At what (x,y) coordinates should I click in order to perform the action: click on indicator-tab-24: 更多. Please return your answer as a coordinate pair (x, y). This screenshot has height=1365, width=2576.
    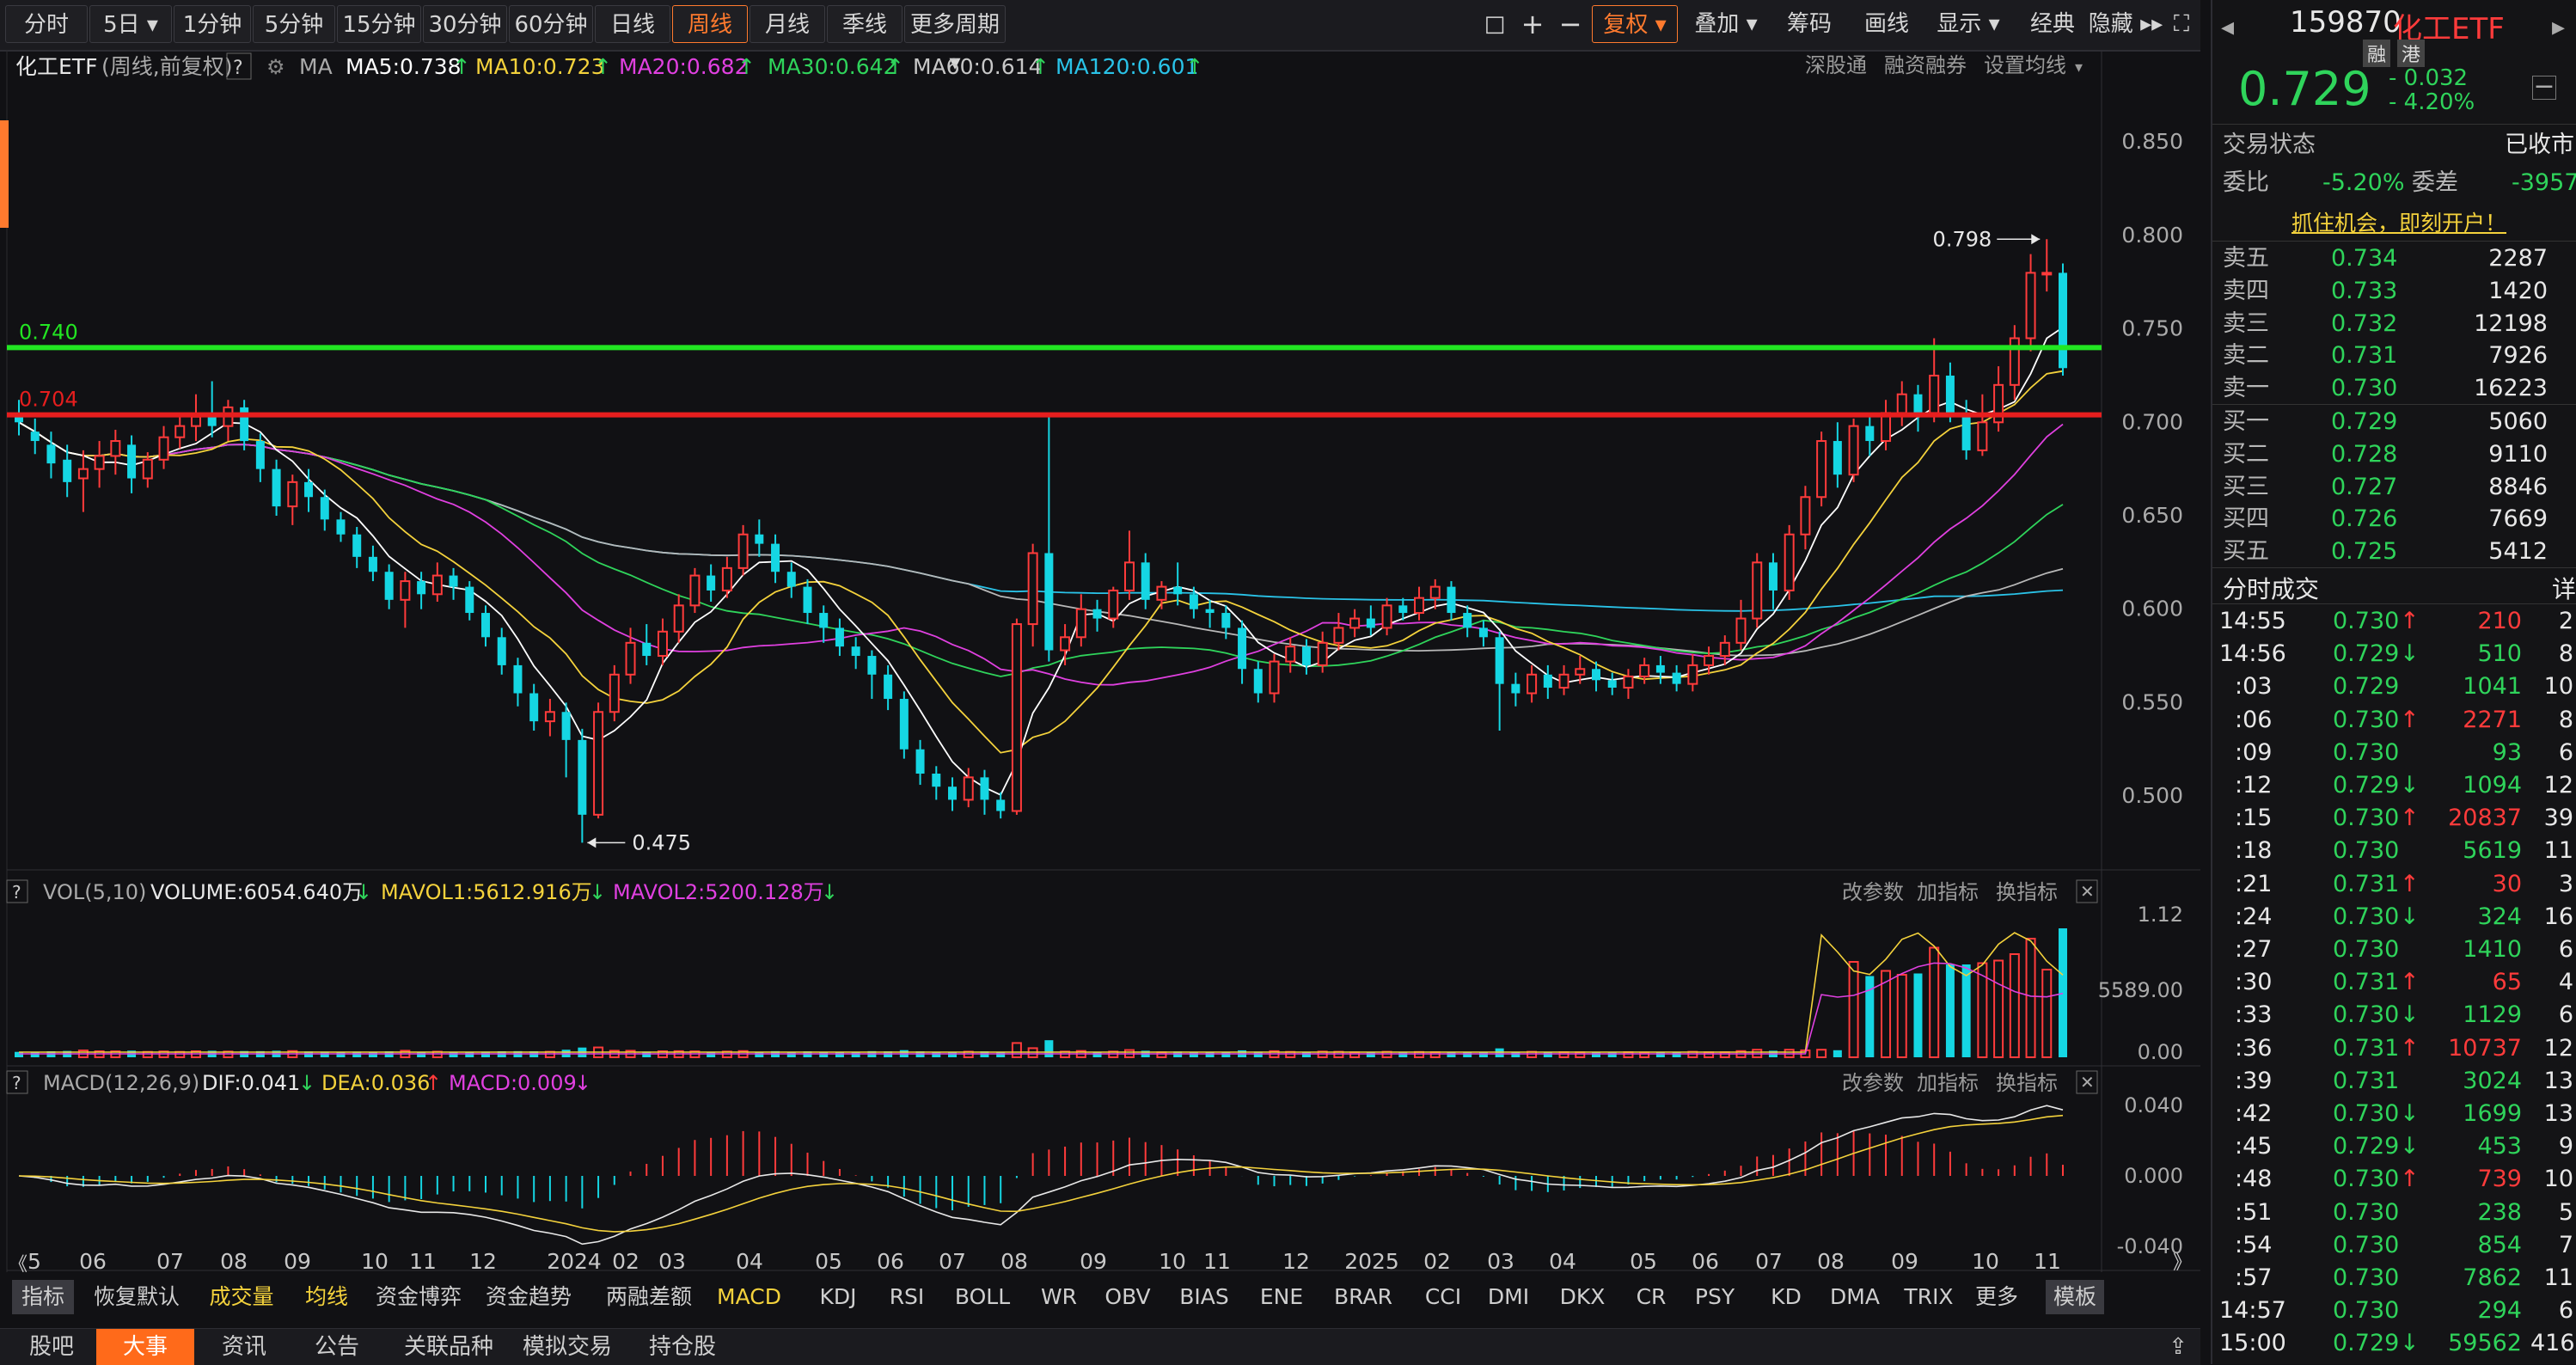
    Looking at the image, I should click on (1996, 1296).